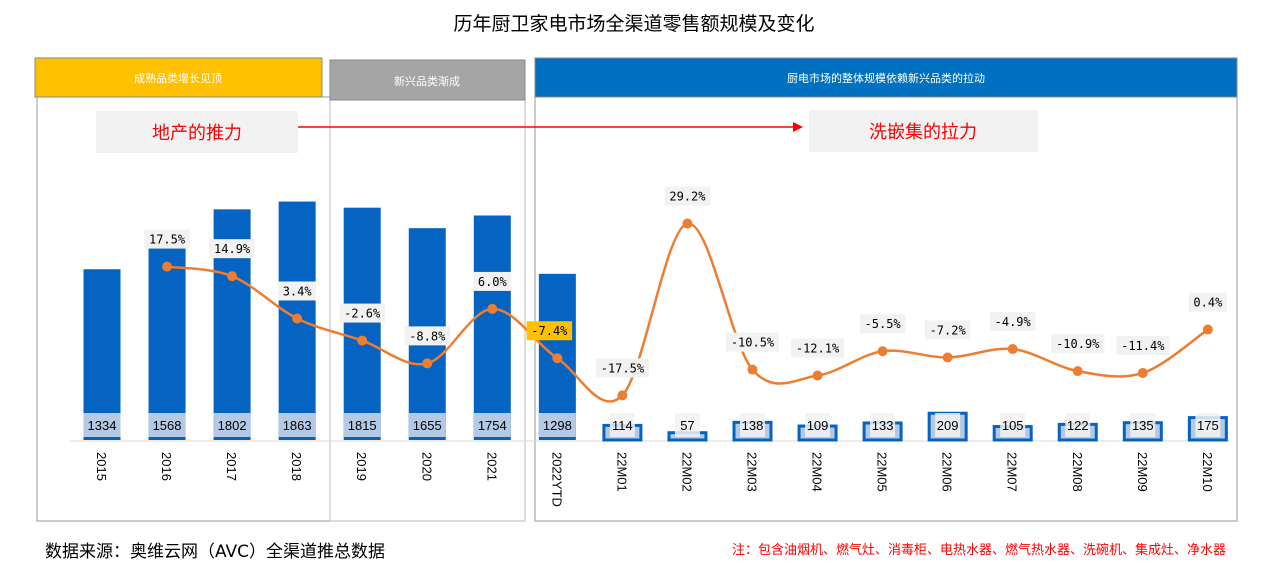 The width and height of the screenshot is (1269, 577). I want to click on bar-value-label: 135, so click(1143, 425).